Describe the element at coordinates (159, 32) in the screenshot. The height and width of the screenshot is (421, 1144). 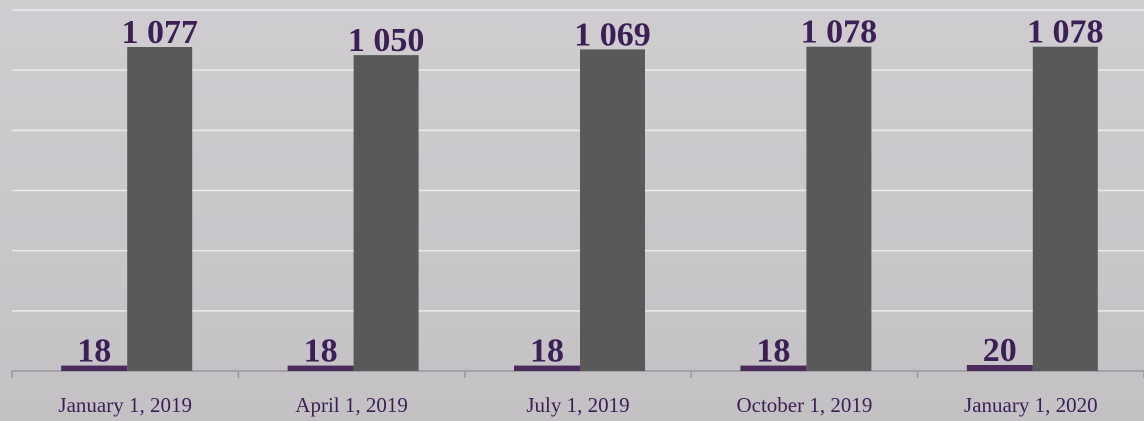
I see `data-label: 1 077` at that location.